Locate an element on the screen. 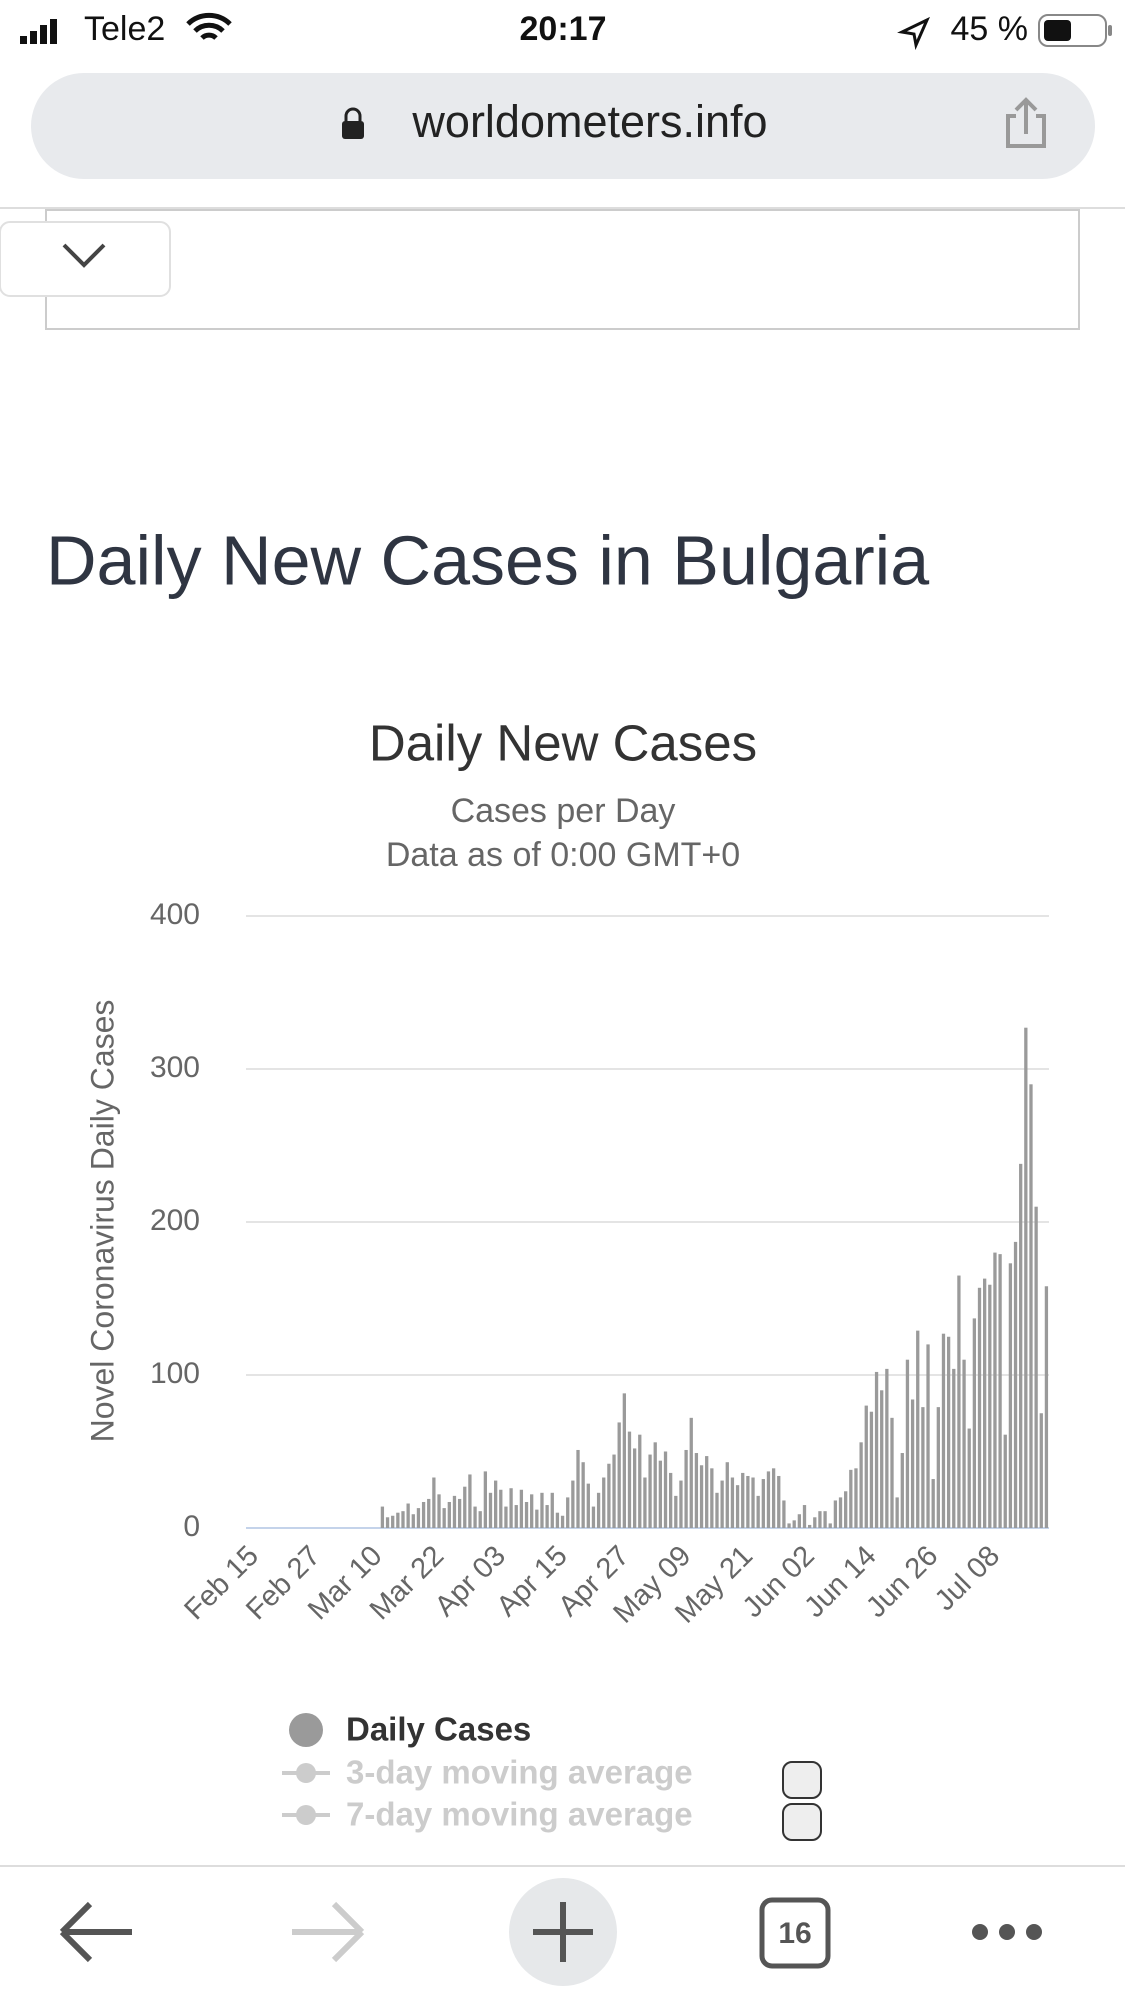 The width and height of the screenshot is (1125, 2001). status-bar: Tele2 20:17 45 % is located at coordinates (566, 30).